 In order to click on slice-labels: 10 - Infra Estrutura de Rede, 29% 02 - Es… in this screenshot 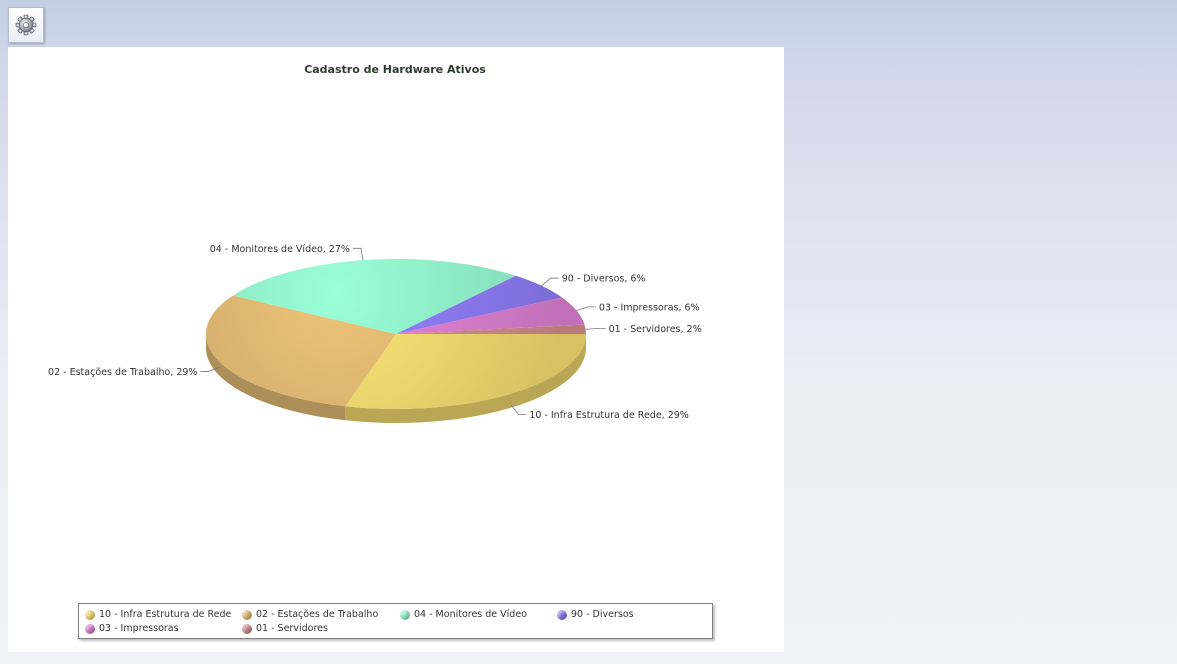, I will do `click(375, 332)`.